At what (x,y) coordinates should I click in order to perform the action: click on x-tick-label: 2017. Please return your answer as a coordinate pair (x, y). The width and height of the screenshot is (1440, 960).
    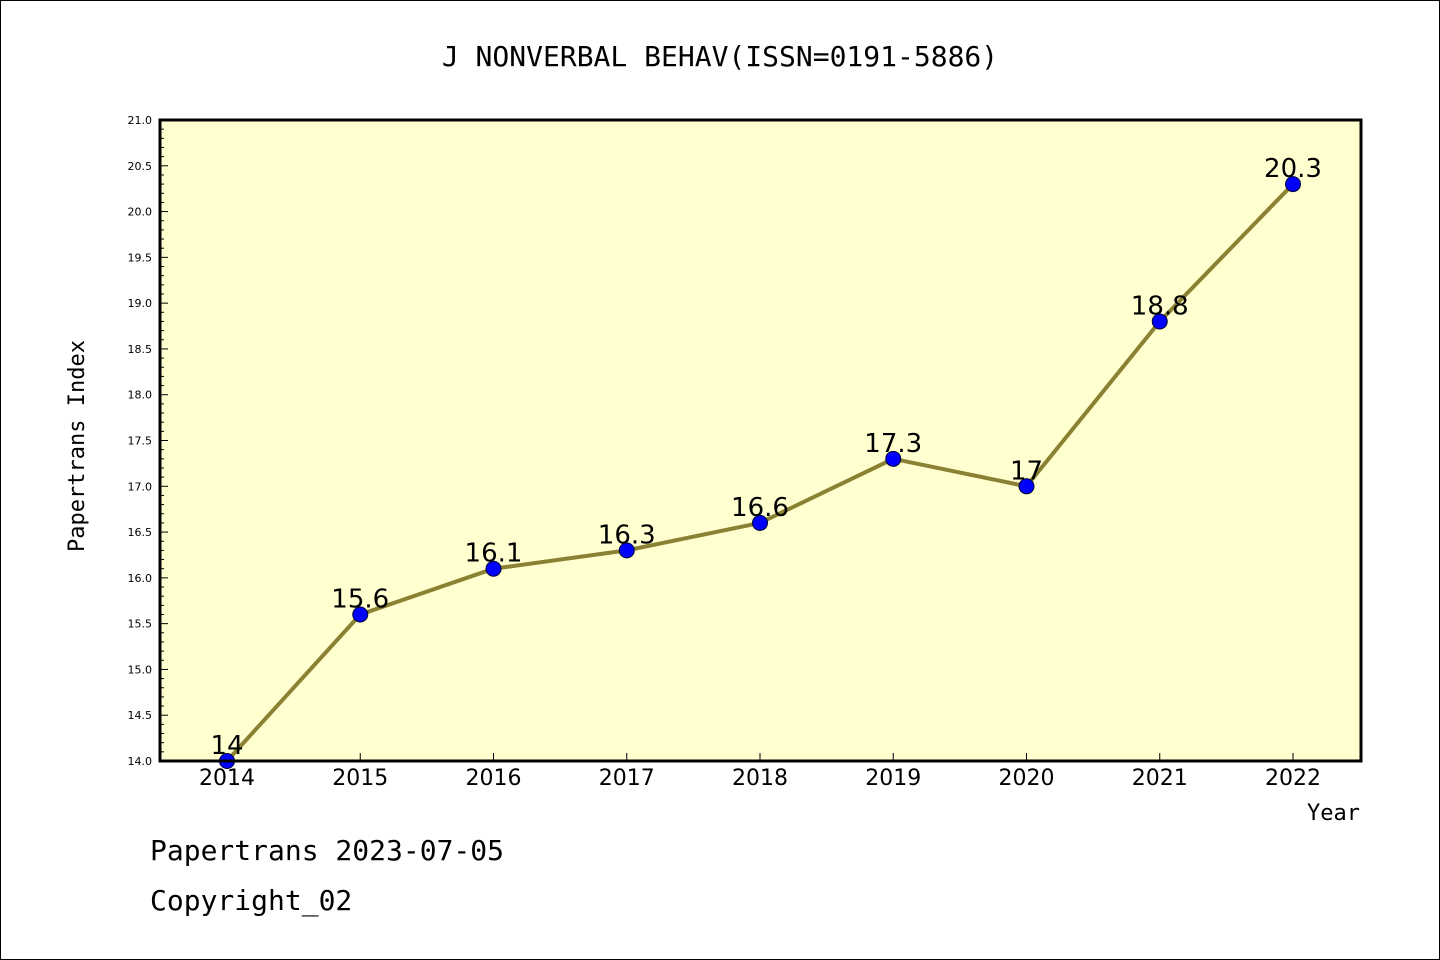
    Looking at the image, I should click on (627, 778).